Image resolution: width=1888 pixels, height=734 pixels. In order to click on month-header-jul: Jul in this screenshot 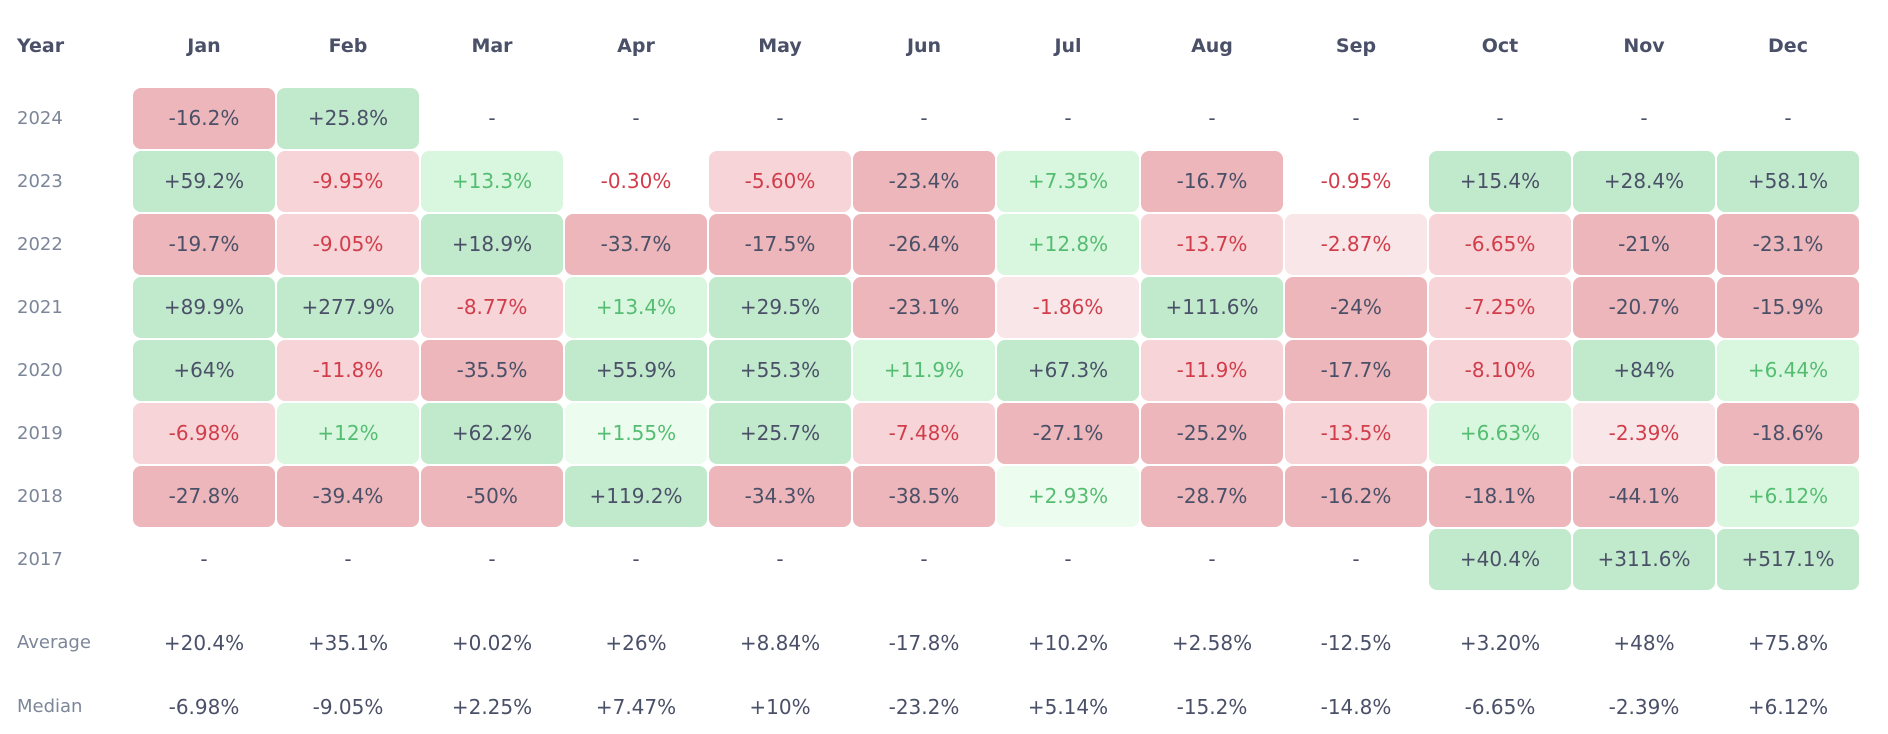, I will do `click(1068, 46)`.